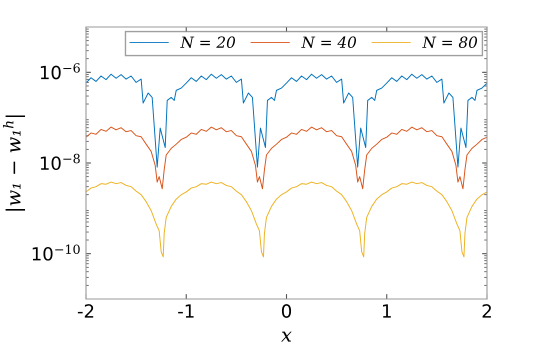 The width and height of the screenshot is (538, 359). I want to click on legend-label: N = 40, so click(328, 42).